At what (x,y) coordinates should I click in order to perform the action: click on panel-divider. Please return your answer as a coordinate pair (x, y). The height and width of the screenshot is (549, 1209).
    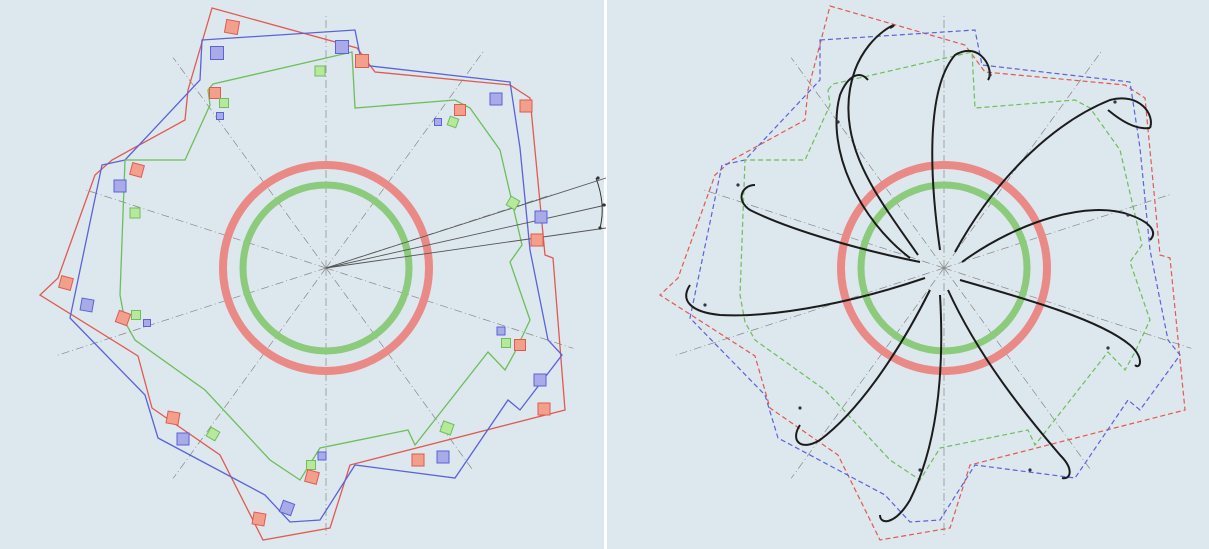
    Looking at the image, I should click on (605, 274).